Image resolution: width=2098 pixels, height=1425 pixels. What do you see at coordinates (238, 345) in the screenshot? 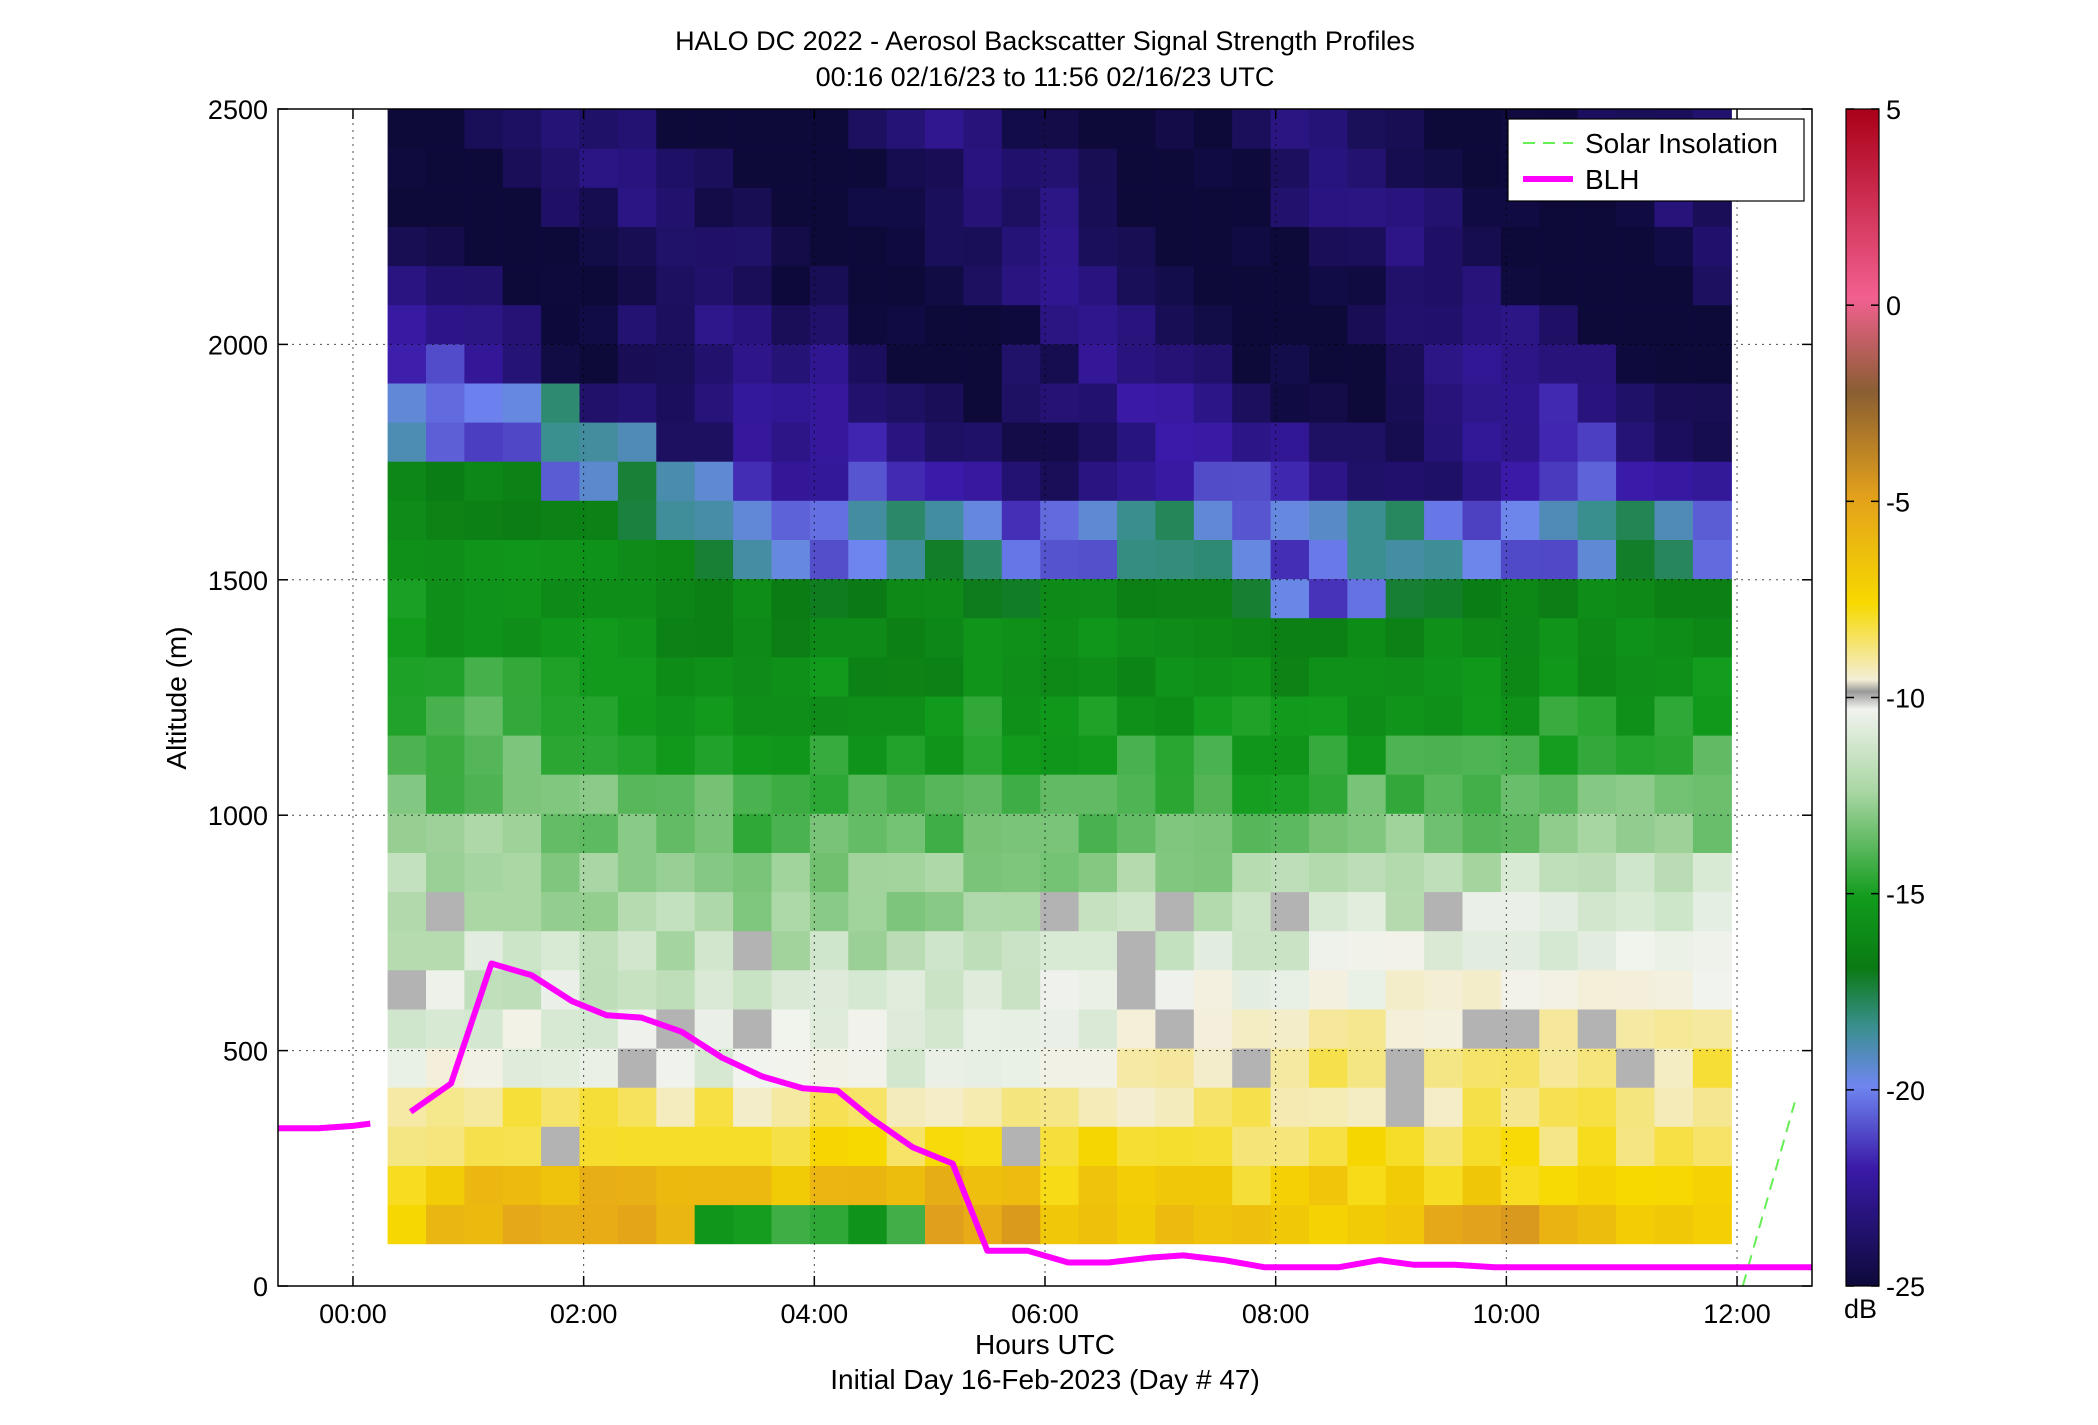
I see `y-tick-label: 2000` at bounding box center [238, 345].